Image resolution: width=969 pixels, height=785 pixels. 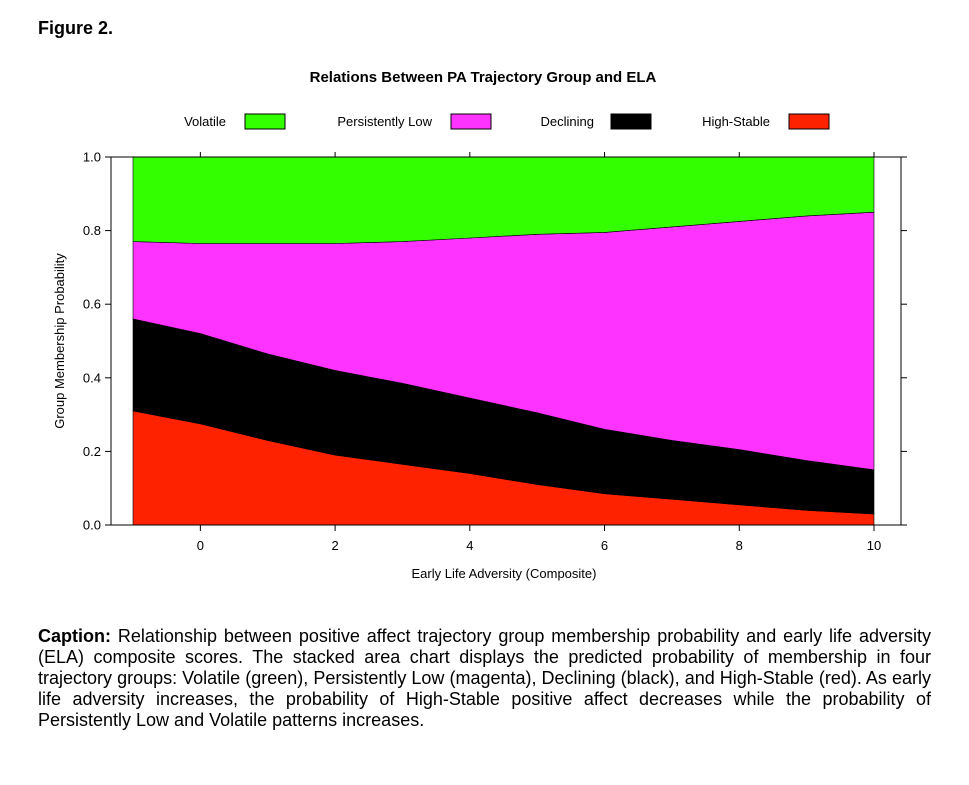 What do you see at coordinates (92, 157) in the screenshot?
I see `y-tick-label: 1.0` at bounding box center [92, 157].